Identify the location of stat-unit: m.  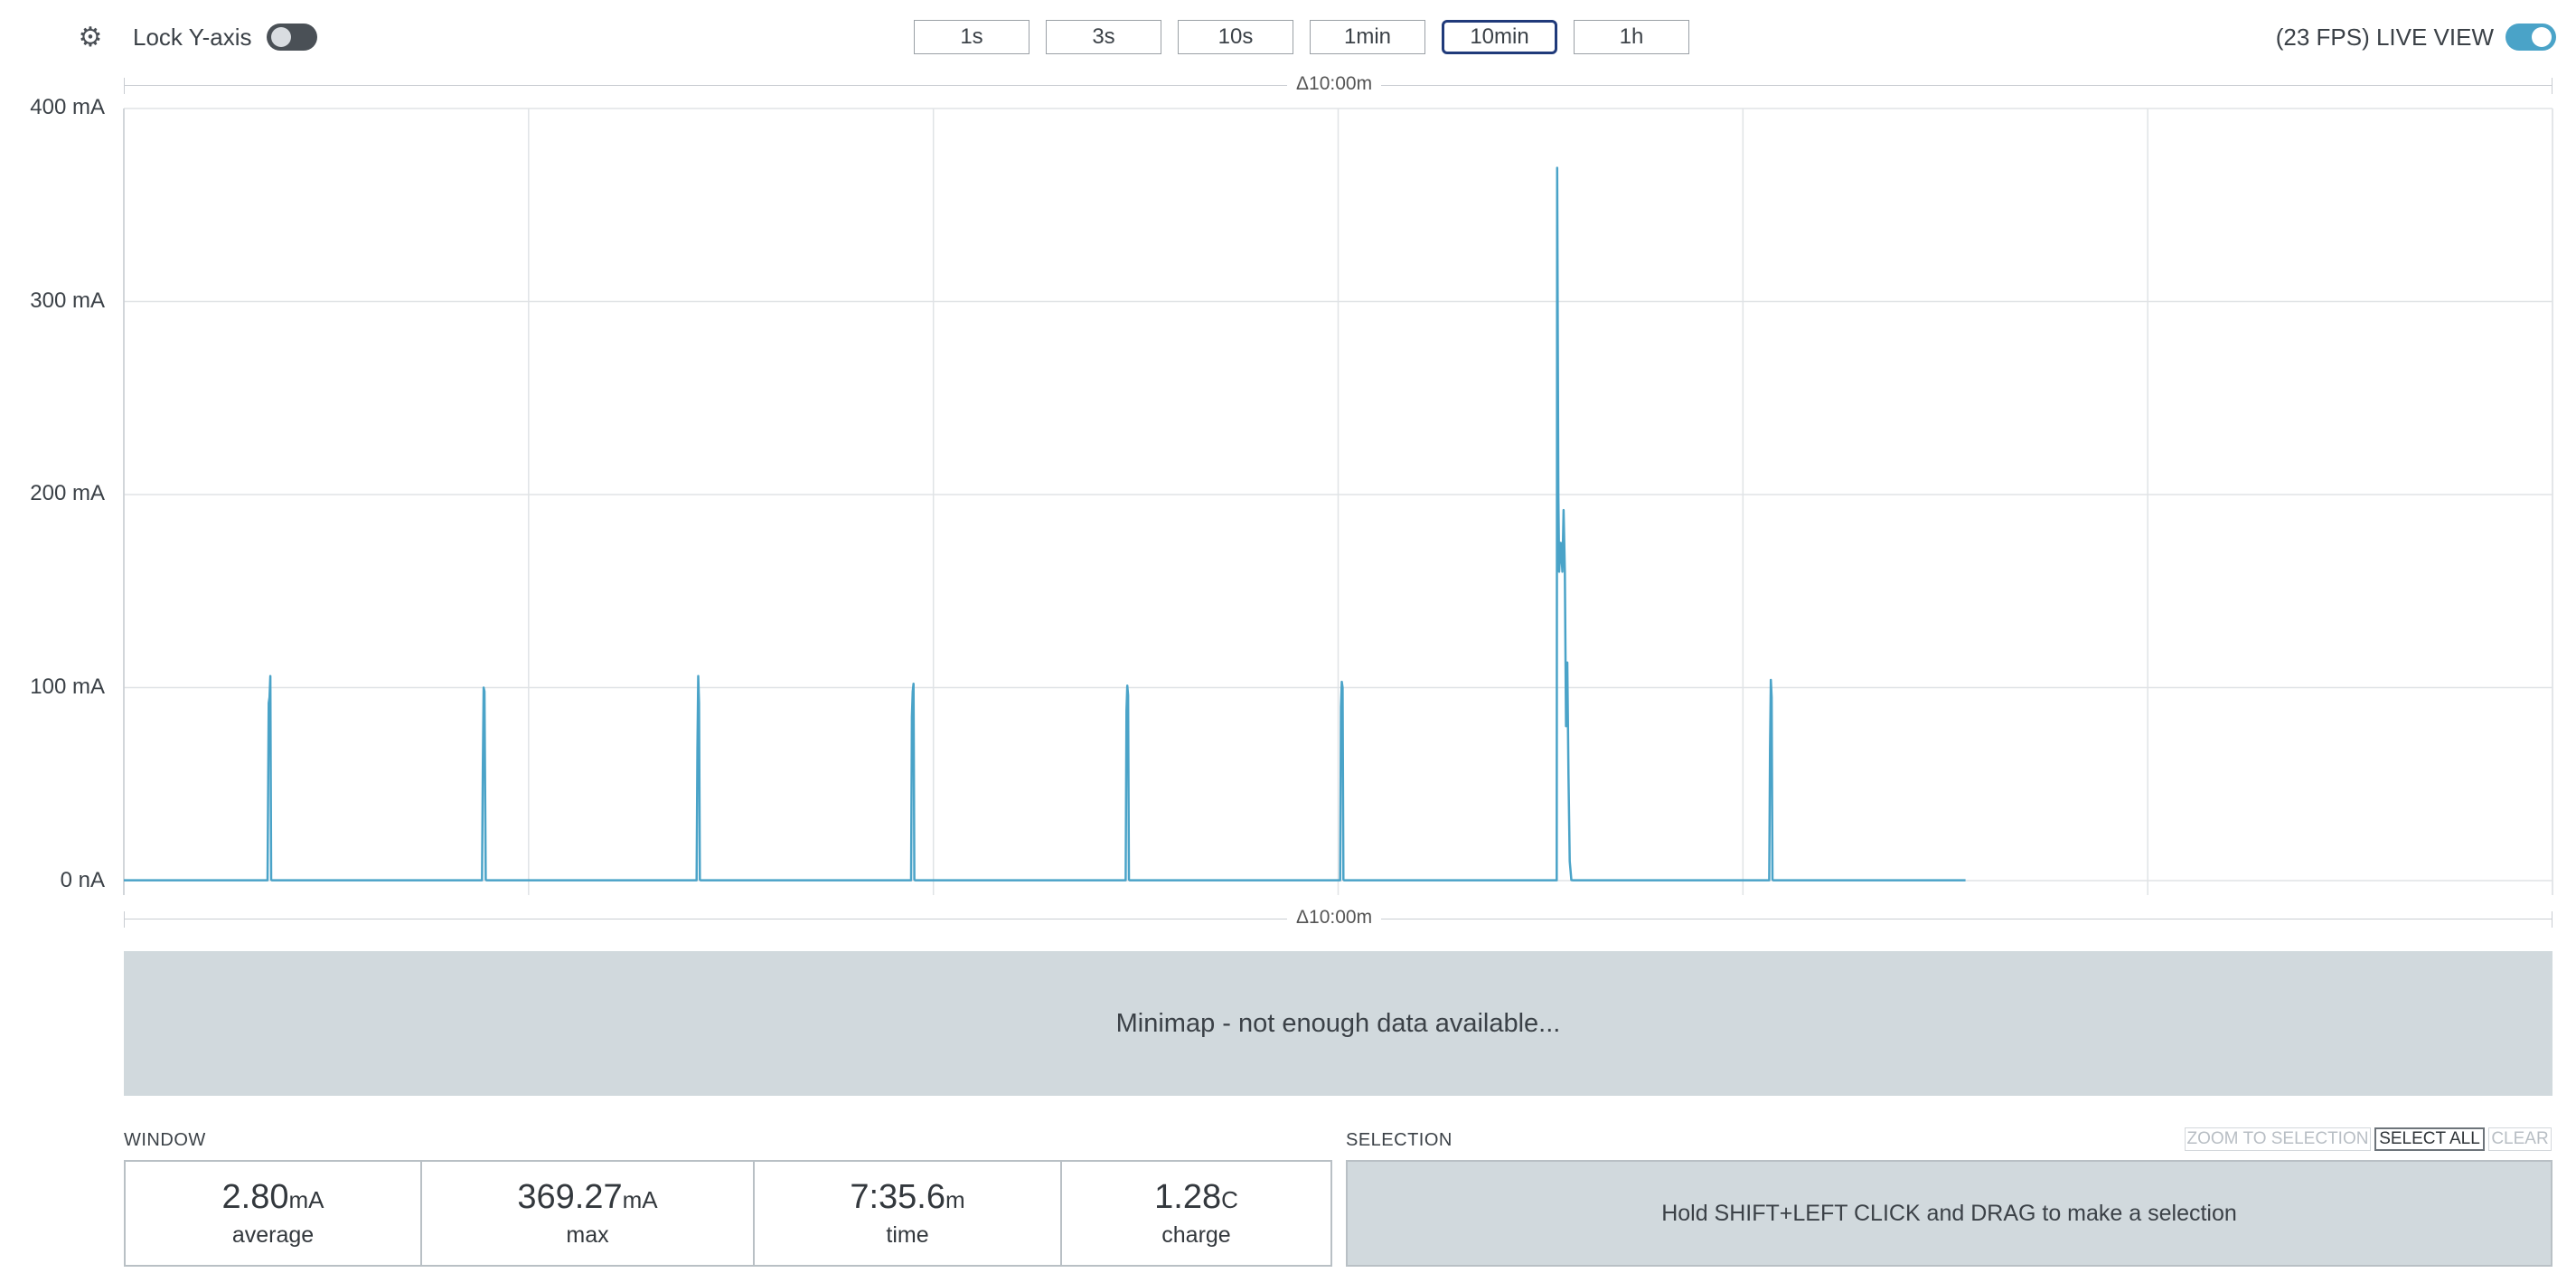
(955, 1199).